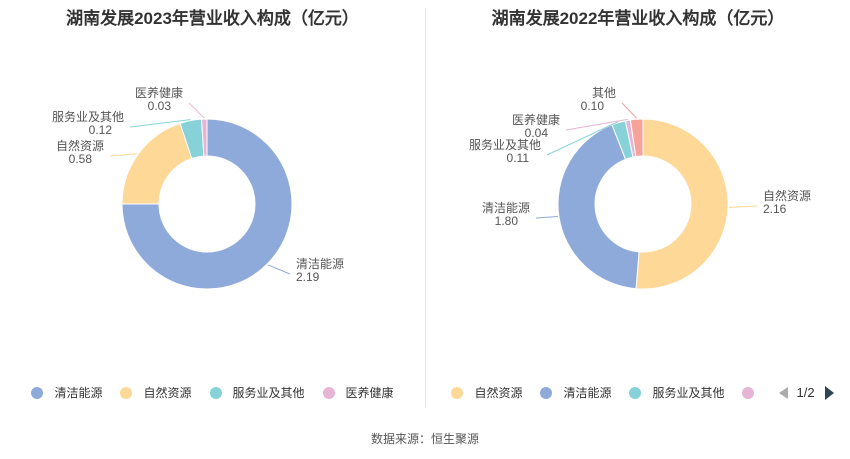 Image resolution: width=850 pixels, height=459 pixels. I want to click on legend-item-2: 清洁能源, so click(575, 392).